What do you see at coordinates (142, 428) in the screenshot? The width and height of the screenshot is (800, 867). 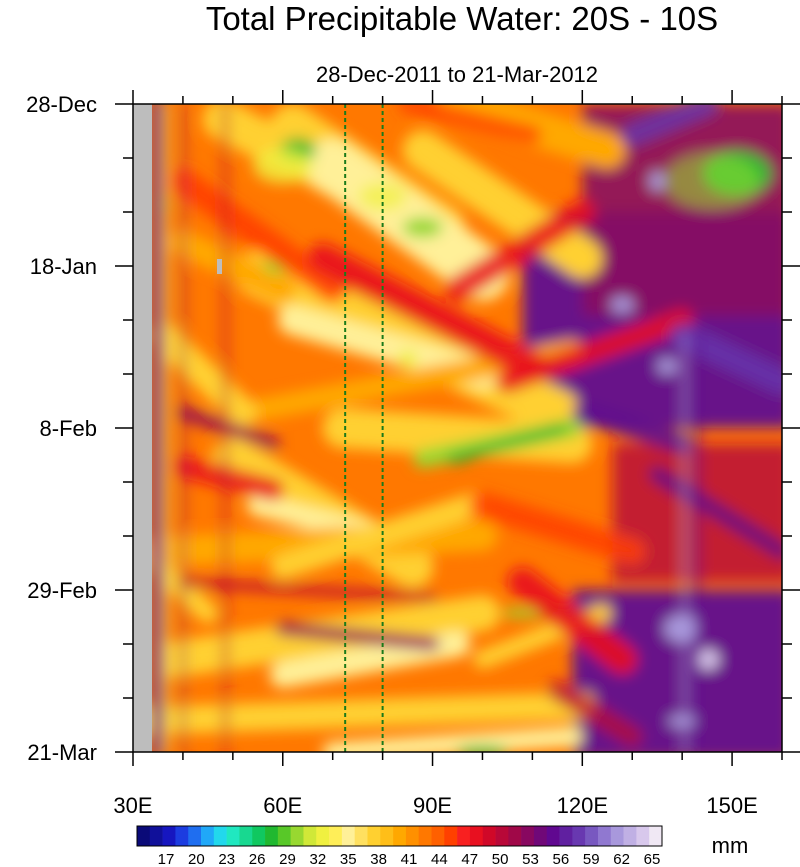 I see `land-mask` at bounding box center [142, 428].